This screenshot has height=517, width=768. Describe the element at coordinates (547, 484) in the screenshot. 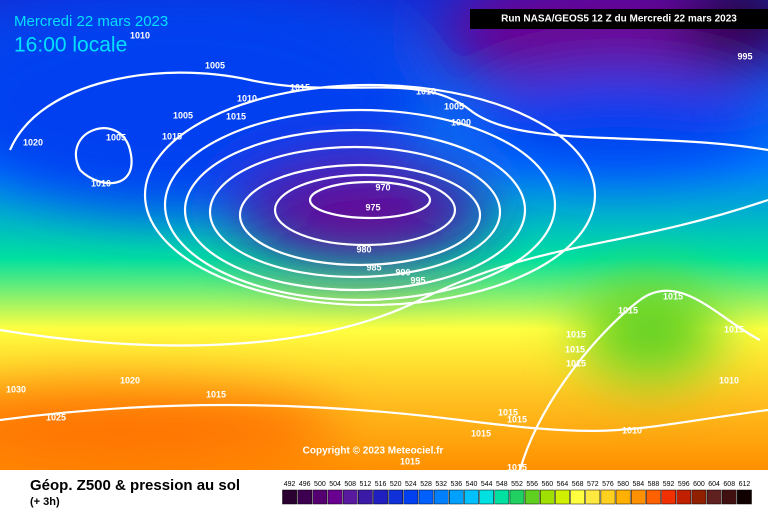

I see `legend-value: 560` at that location.